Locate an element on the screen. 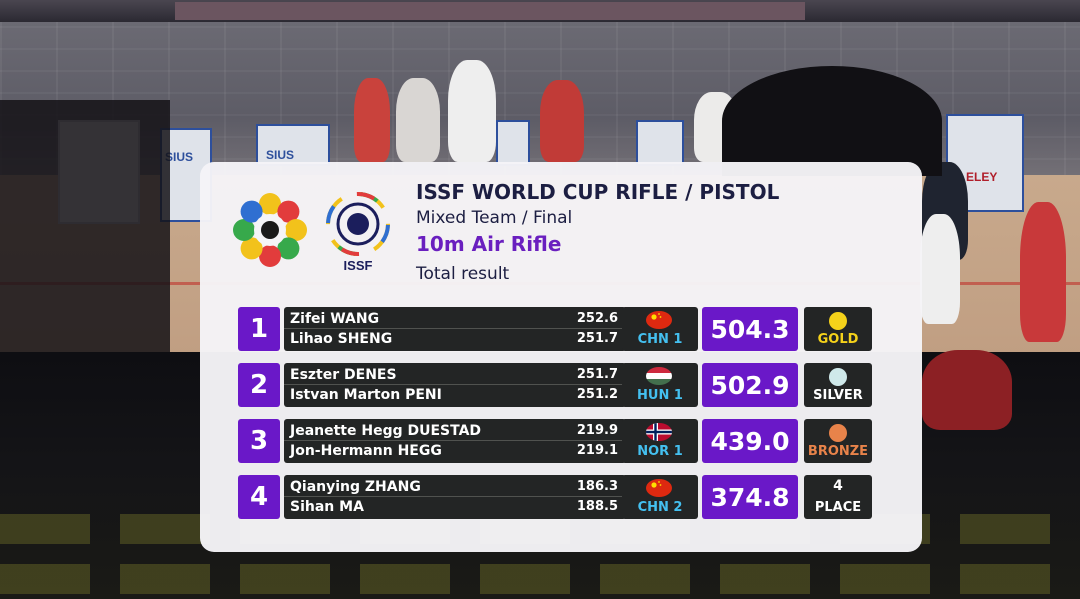  place-number: 4 is located at coordinates (838, 486).